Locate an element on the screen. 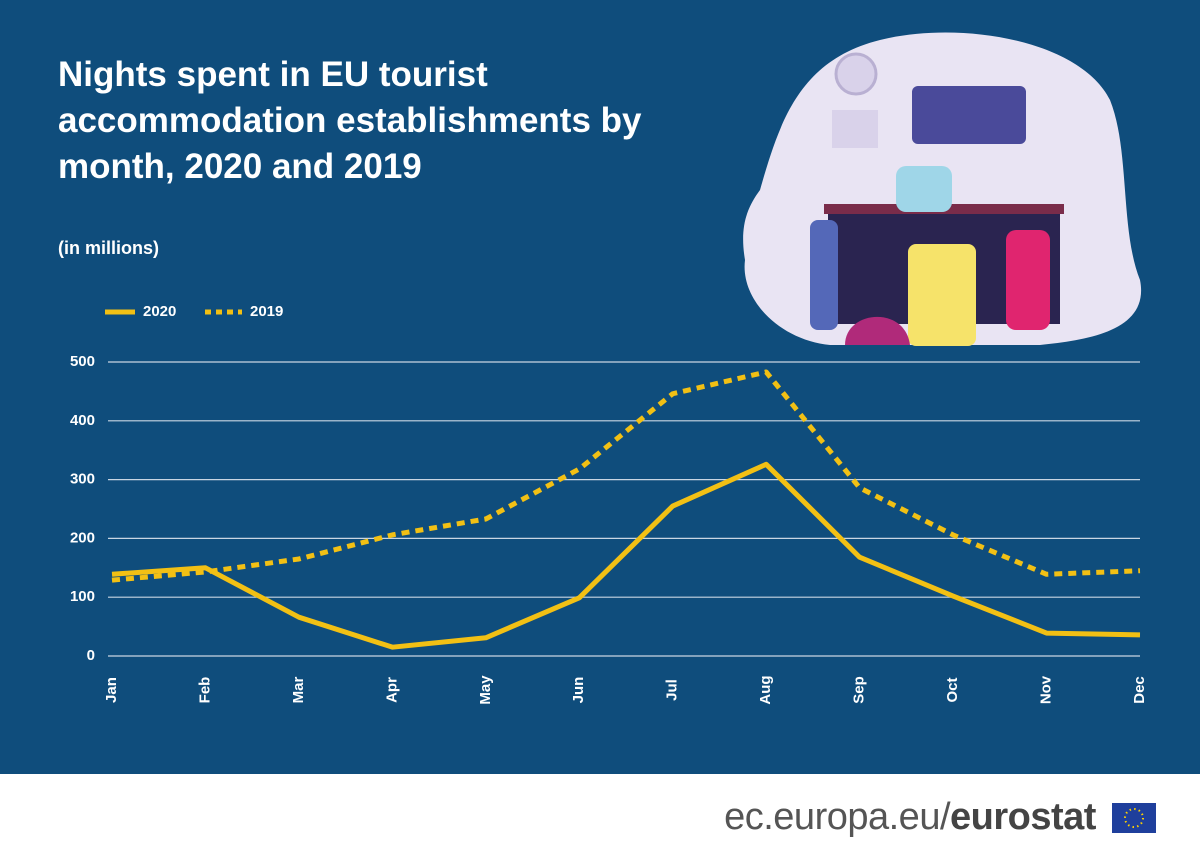  x-tick-label: Jul is located at coordinates (672, 690).